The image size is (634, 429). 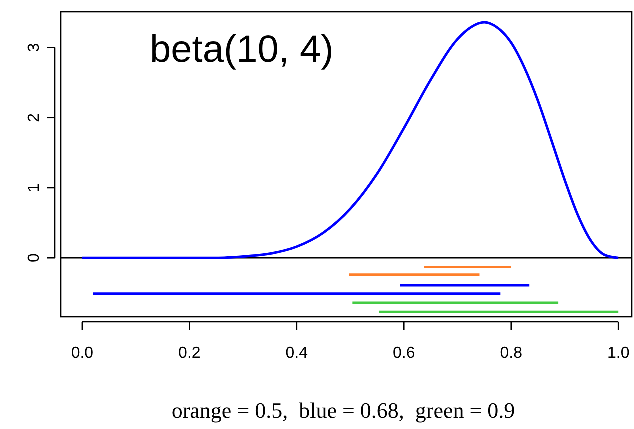 What do you see at coordinates (242, 50) in the screenshot?
I see `chart-title: beta(10, 4)` at bounding box center [242, 50].